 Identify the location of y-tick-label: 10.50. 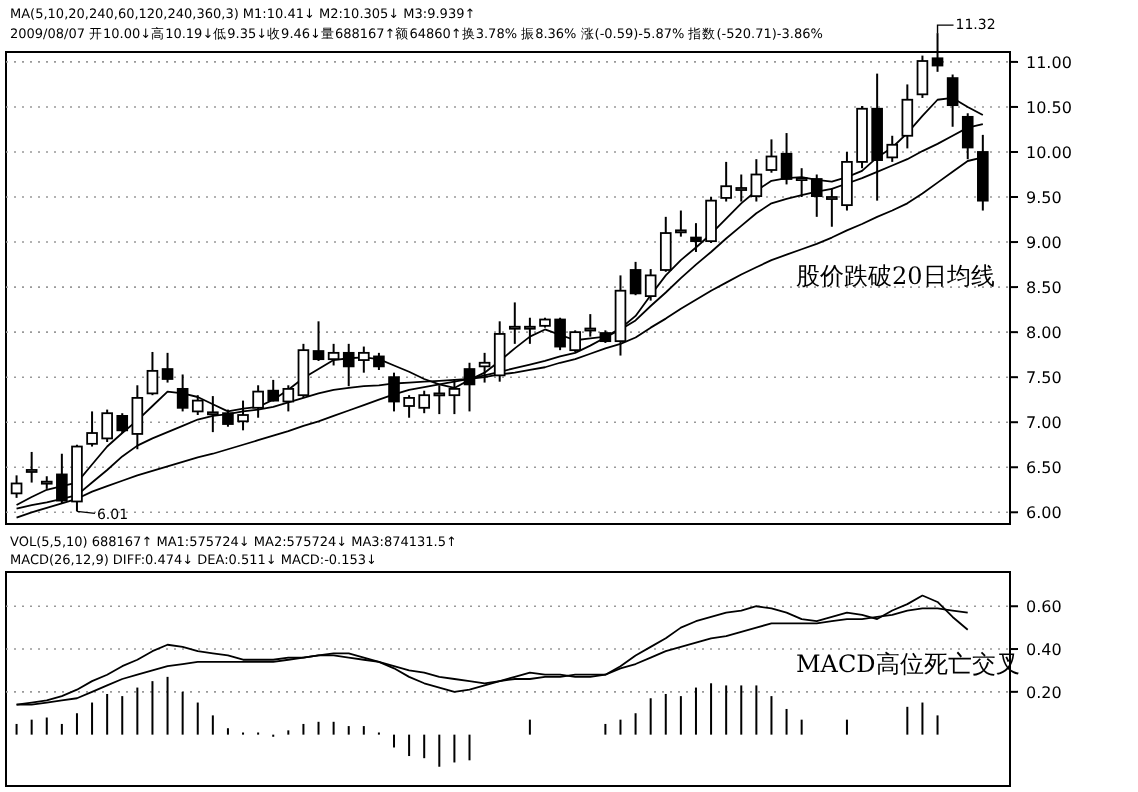
(1049, 107).